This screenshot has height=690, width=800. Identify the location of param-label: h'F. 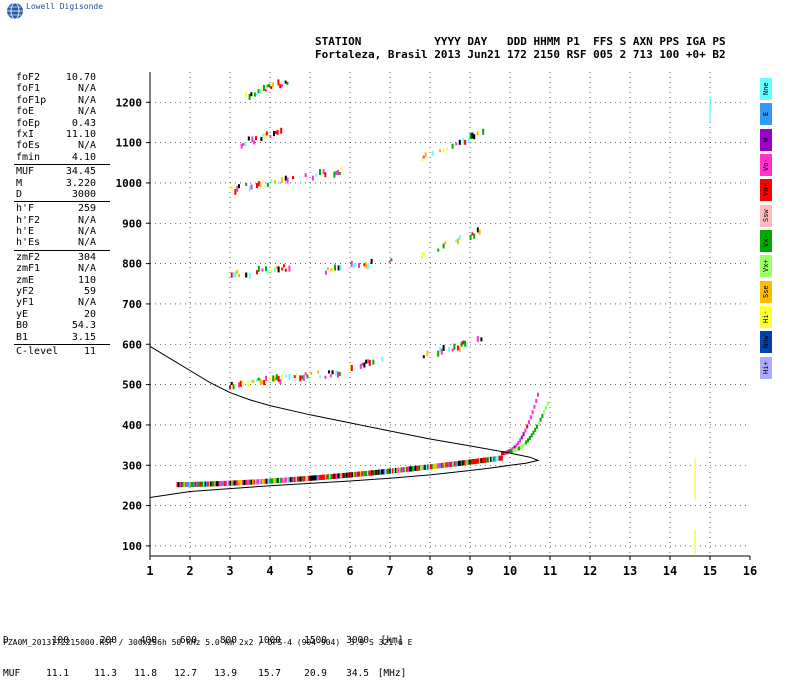
(25, 209).